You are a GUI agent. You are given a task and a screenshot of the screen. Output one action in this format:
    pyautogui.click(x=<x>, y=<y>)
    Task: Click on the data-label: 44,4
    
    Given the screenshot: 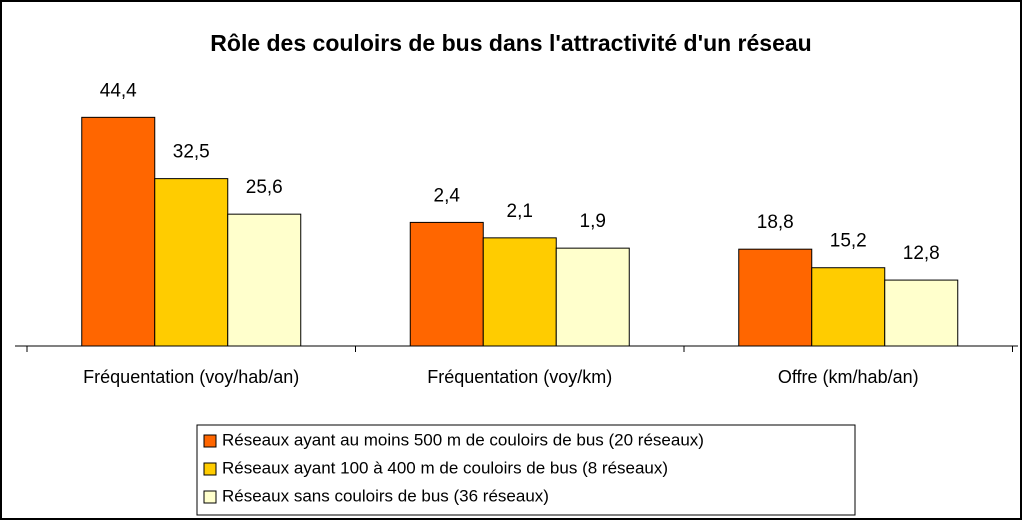 What is the action you would take?
    pyautogui.click(x=118, y=90)
    